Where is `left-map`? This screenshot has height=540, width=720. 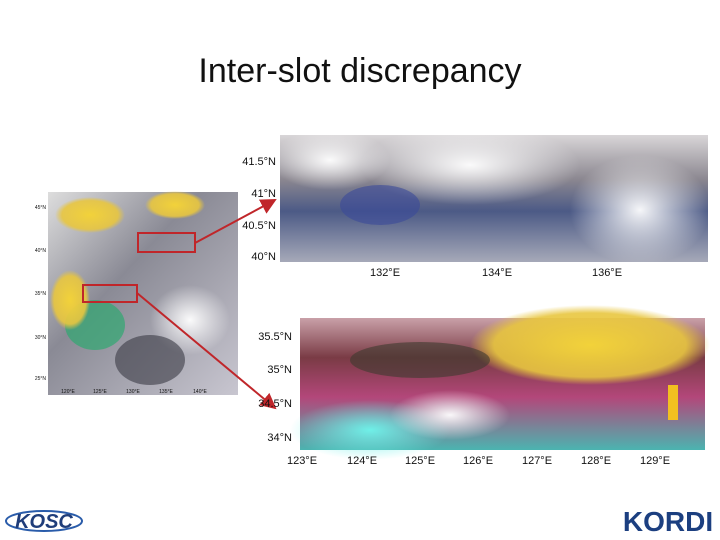 left-map is located at coordinates (143, 293).